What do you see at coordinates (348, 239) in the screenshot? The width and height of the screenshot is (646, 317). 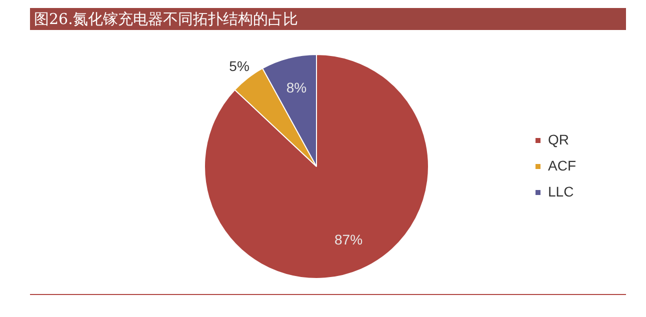 I see `data-label: 87%` at bounding box center [348, 239].